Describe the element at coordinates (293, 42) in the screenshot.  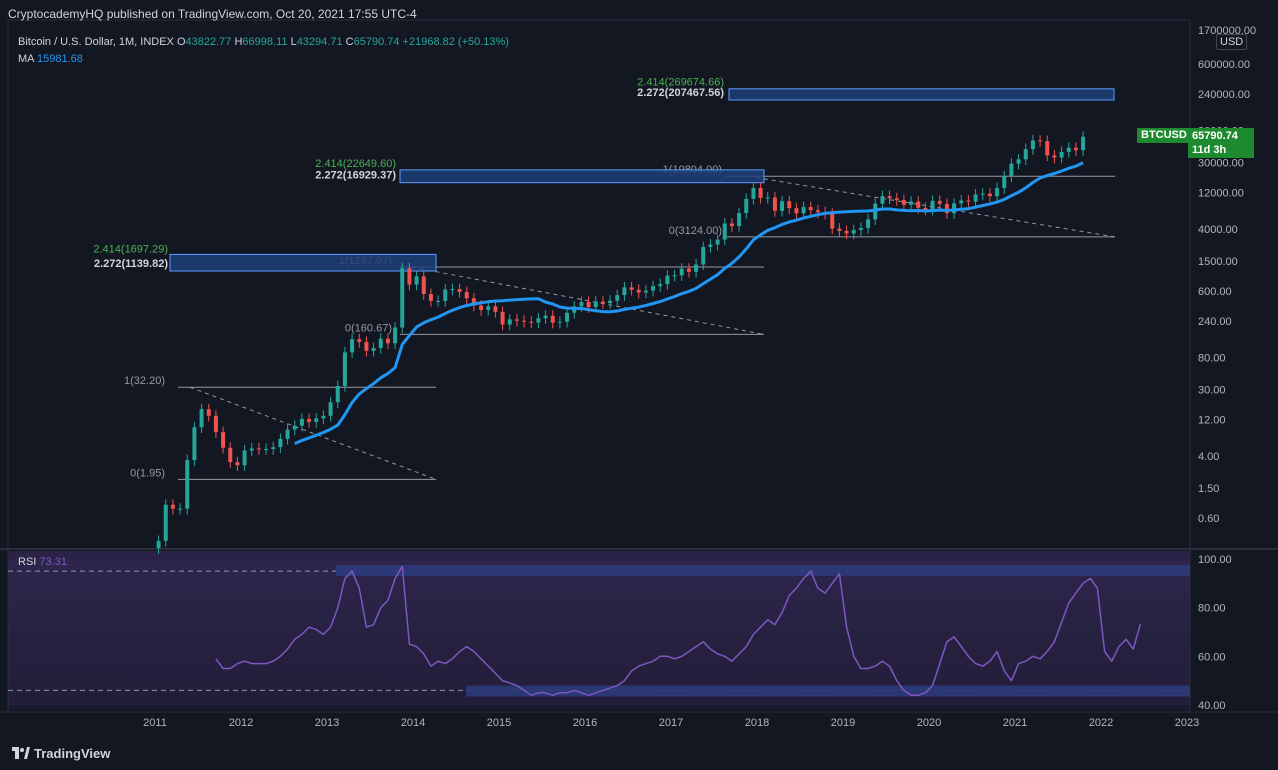
I see `low-label: L` at that location.